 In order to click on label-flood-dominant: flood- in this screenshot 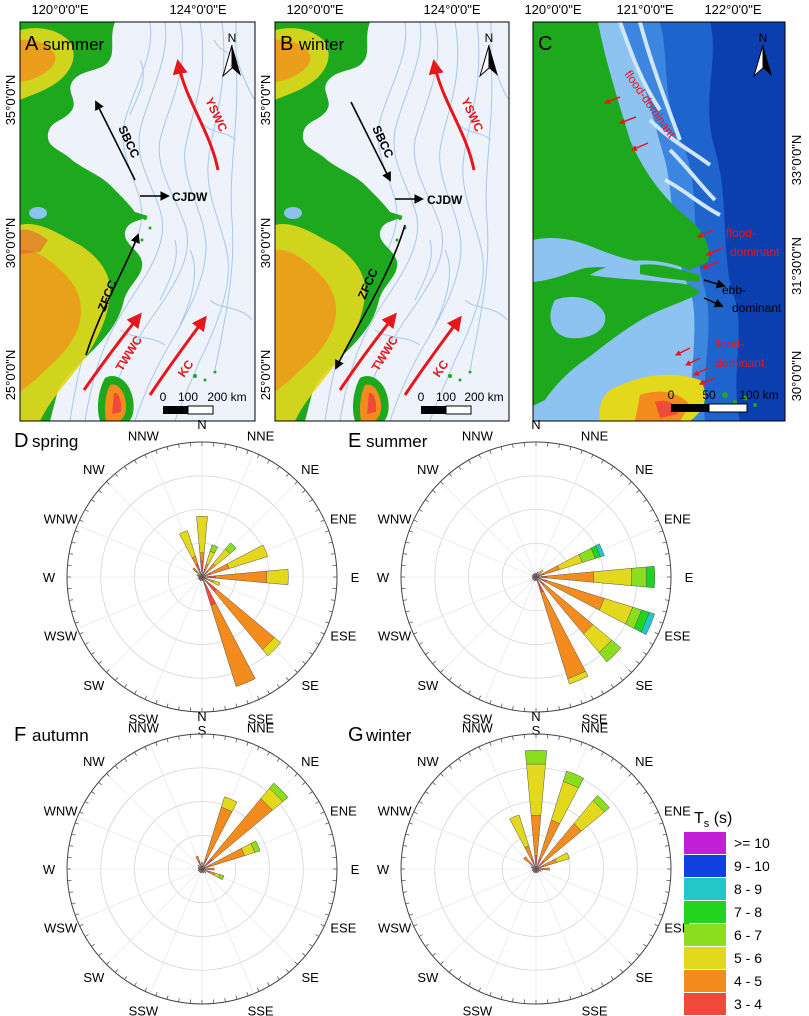, I will do `click(741, 233)`.